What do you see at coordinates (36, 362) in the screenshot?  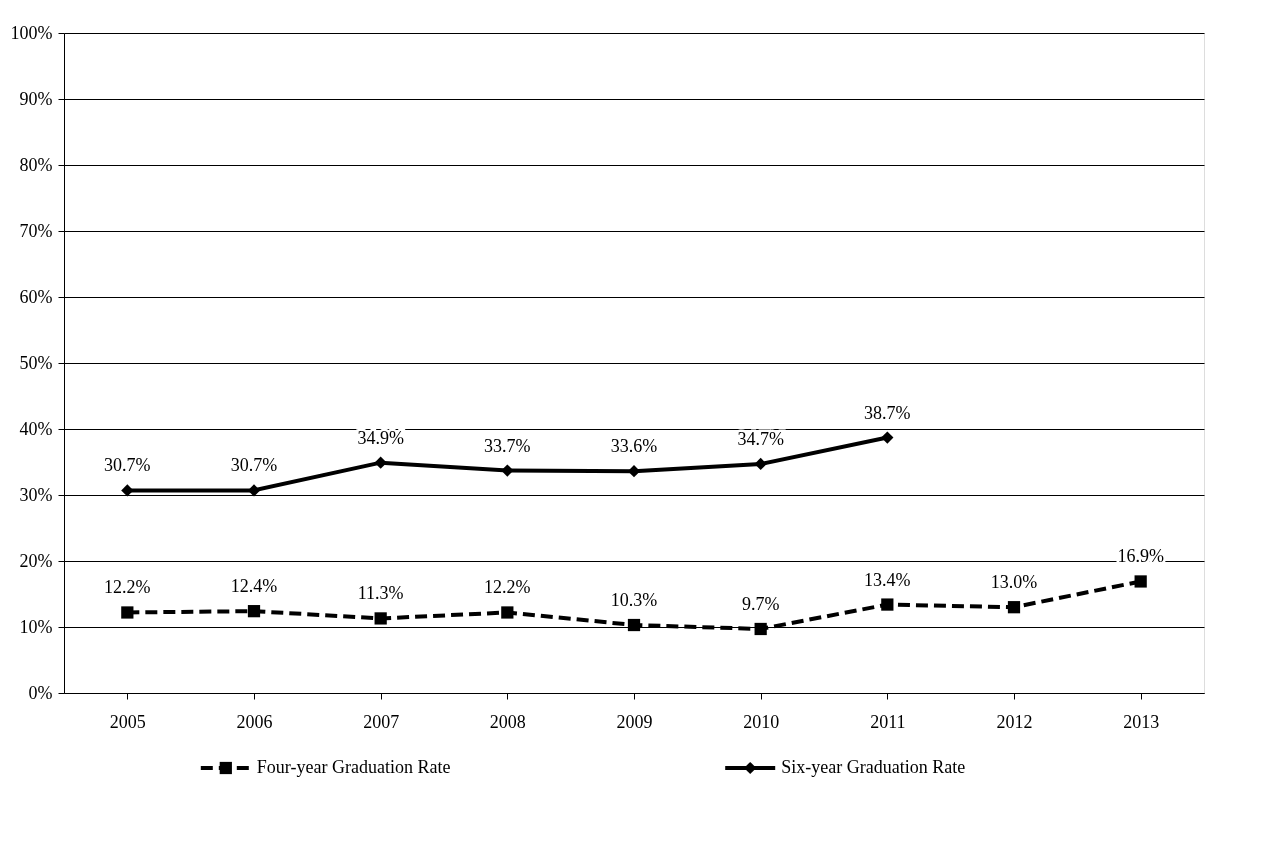 I see `y-tick-label: 50%` at bounding box center [36, 362].